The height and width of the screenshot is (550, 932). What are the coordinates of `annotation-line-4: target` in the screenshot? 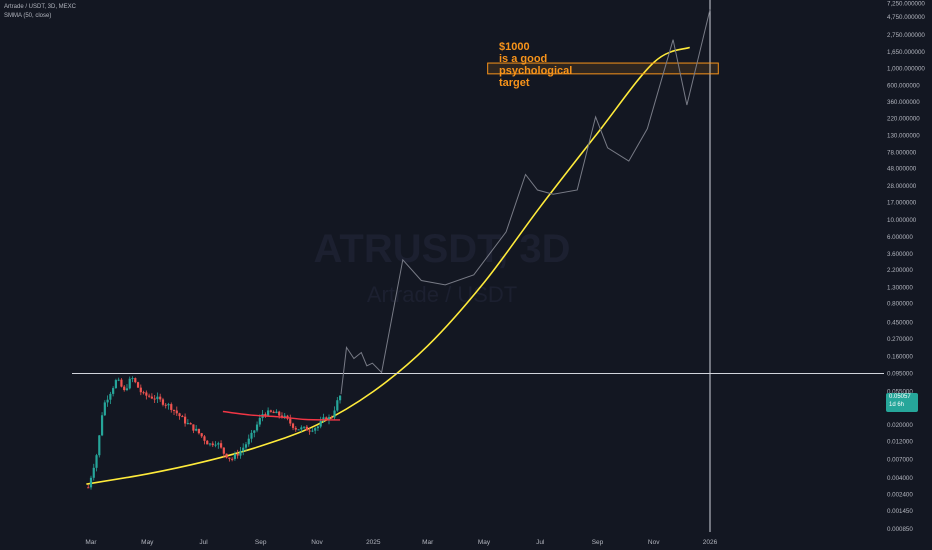 It's located at (514, 83).